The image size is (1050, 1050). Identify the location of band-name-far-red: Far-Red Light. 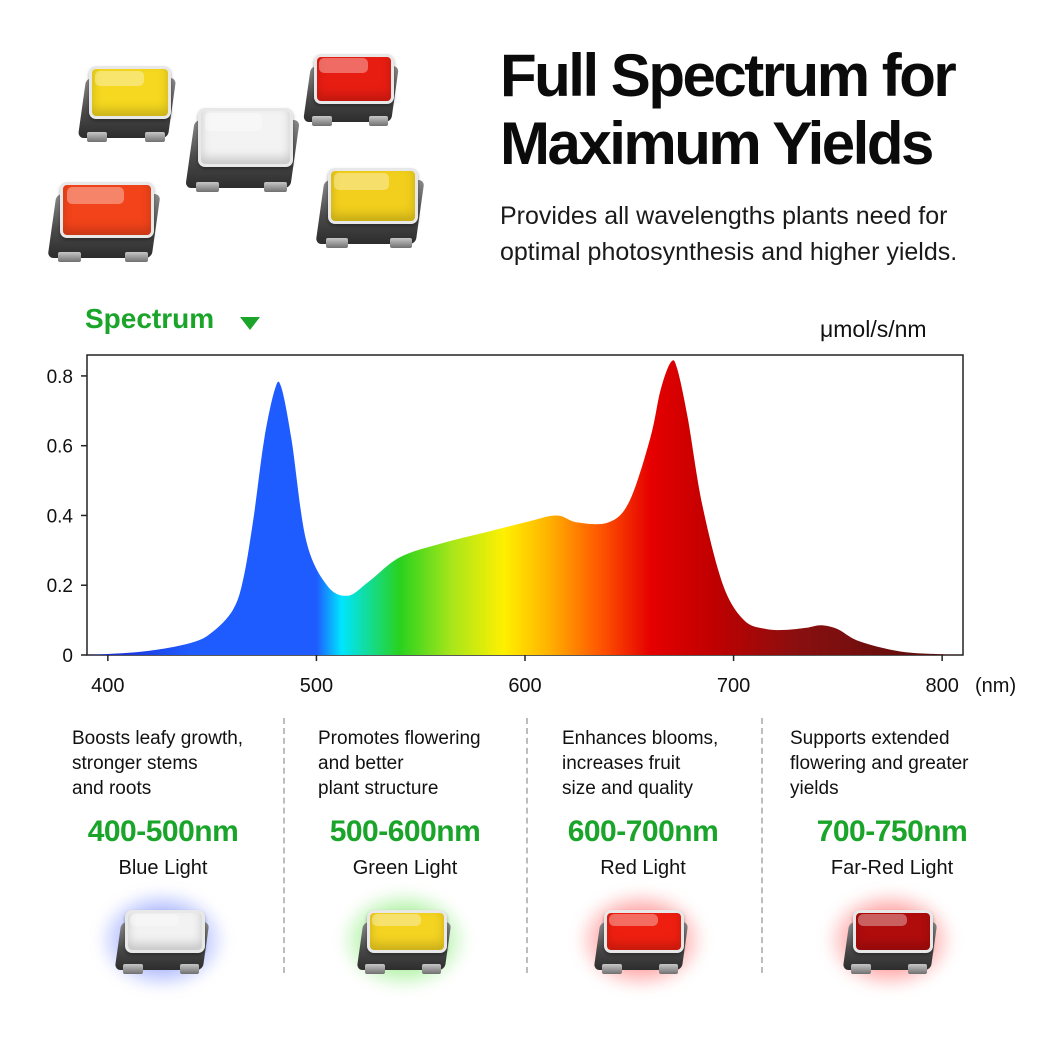
(892, 868).